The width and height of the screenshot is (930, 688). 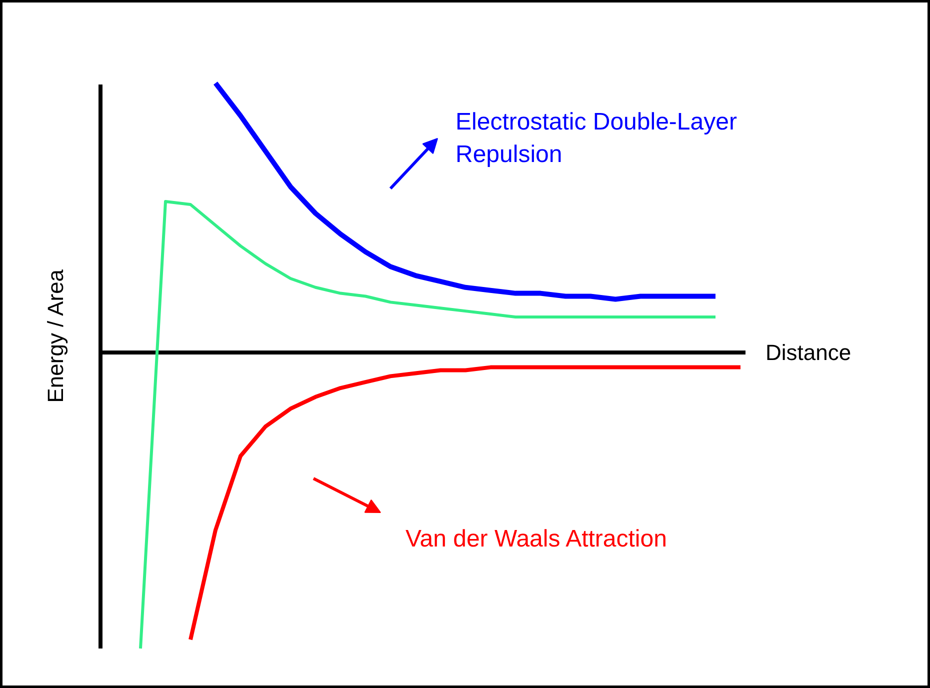 What do you see at coordinates (596, 138) in the screenshot?
I see `legend-label: Electrostatic Double-Layer Repulsion` at bounding box center [596, 138].